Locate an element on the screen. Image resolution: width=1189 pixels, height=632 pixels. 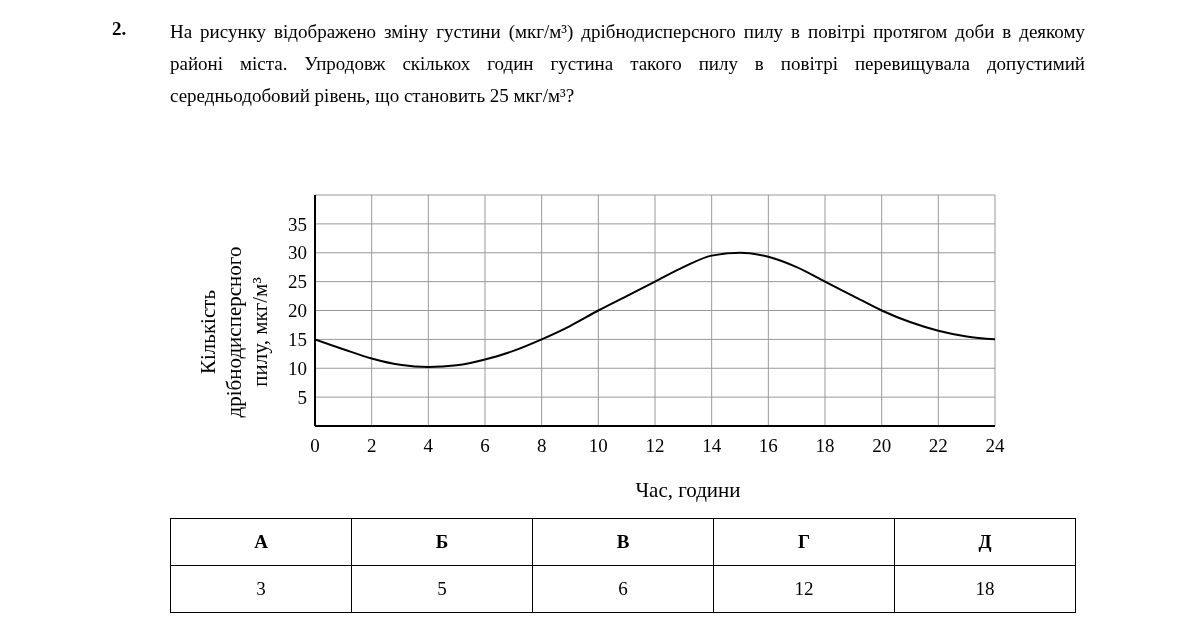
x-tick-label: 6 is located at coordinates (485, 445).